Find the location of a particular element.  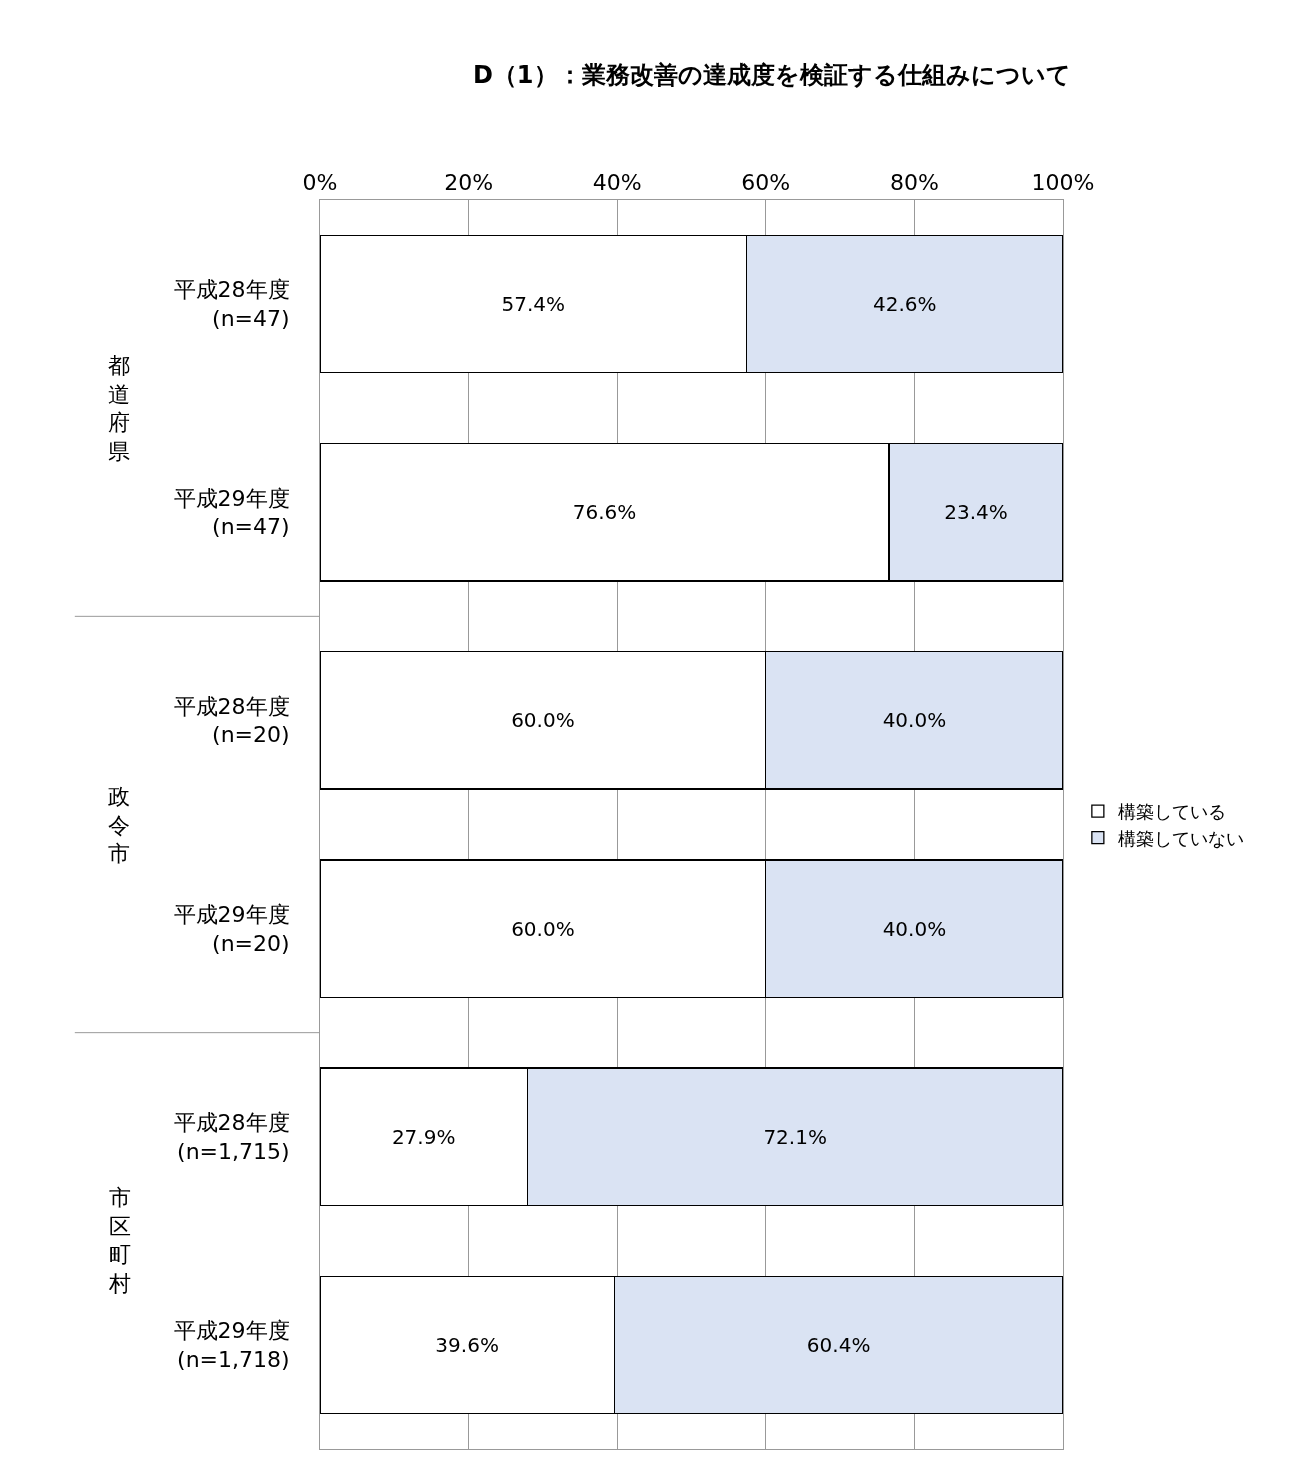

text: 都道府県 is located at coordinates (119, 408).